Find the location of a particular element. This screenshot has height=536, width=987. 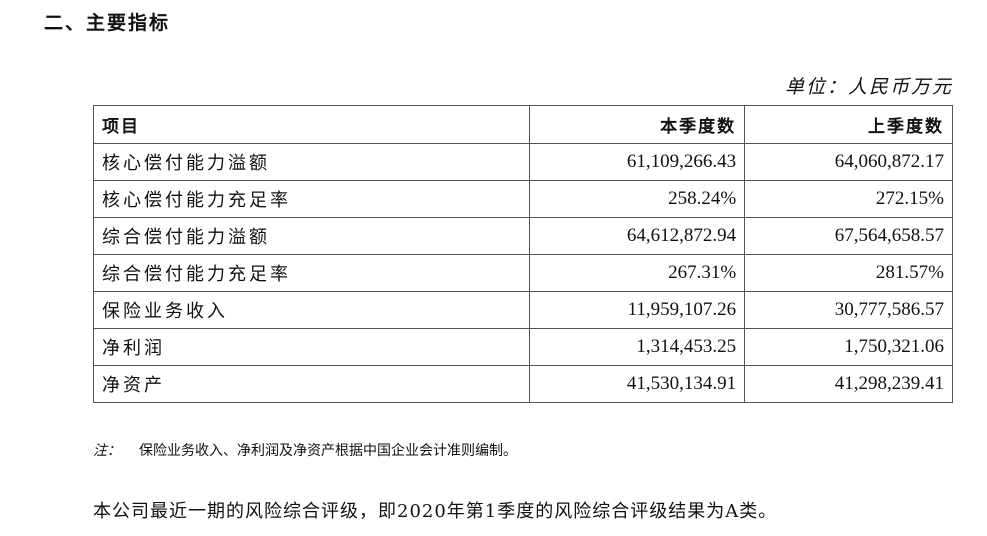

item-cell: 核心偿付能力充足率 is located at coordinates (311, 199).